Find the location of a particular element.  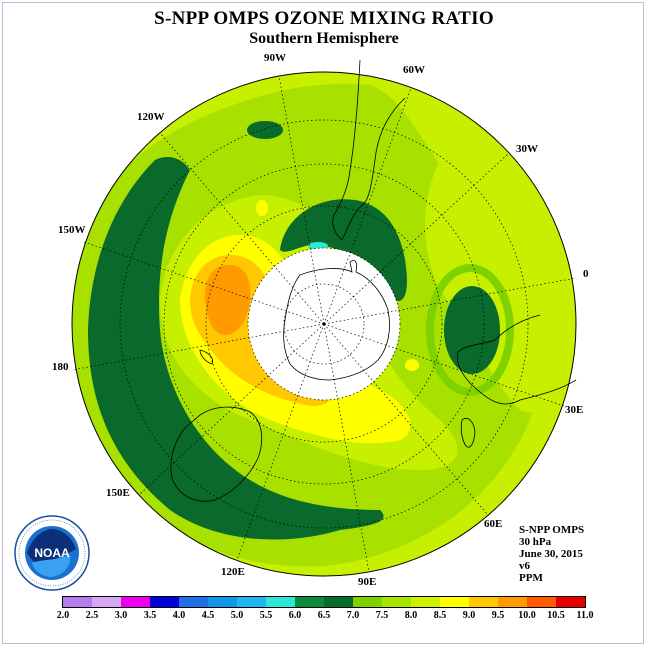

colorbar-tick-label: 7.5 is located at coordinates (382, 615).